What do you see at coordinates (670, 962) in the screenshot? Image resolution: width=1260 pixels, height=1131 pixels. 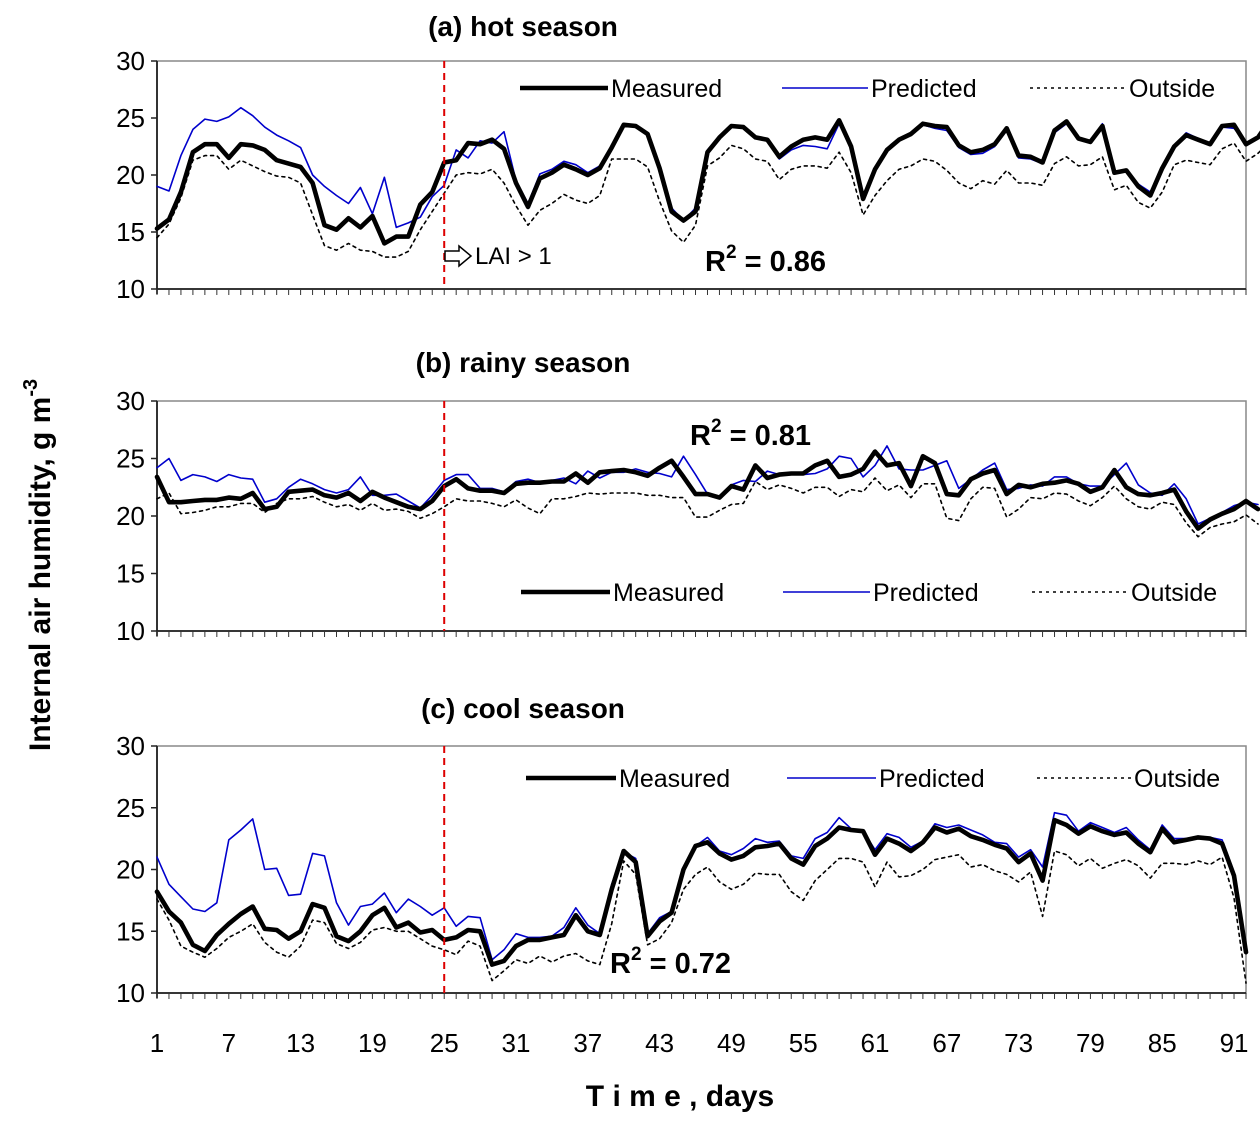 I see `r-squared-label: R2 = 0.72` at bounding box center [670, 962].